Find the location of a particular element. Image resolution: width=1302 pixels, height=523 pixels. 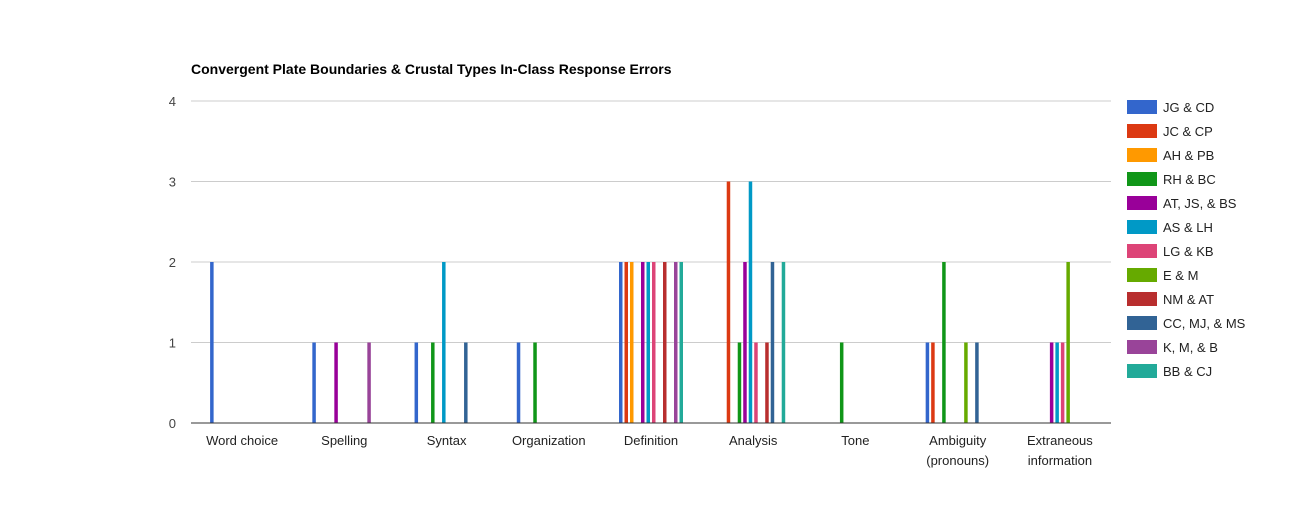

x-tick-label: Organization is located at coordinates (549, 440).